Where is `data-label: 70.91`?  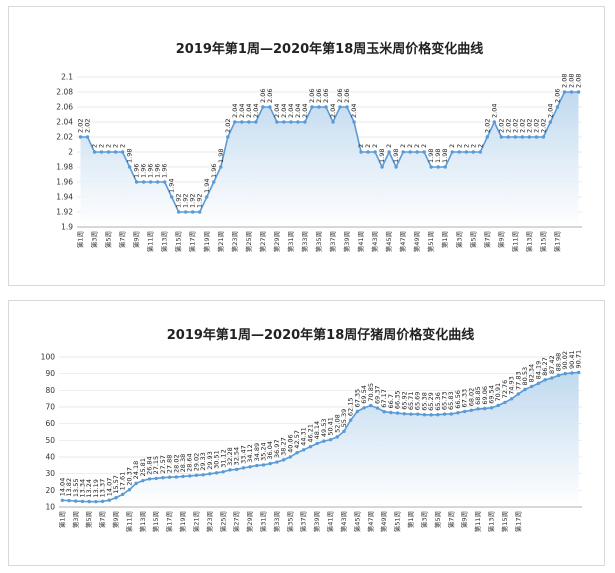
data-label: 70.91 is located at coordinates (498, 392).